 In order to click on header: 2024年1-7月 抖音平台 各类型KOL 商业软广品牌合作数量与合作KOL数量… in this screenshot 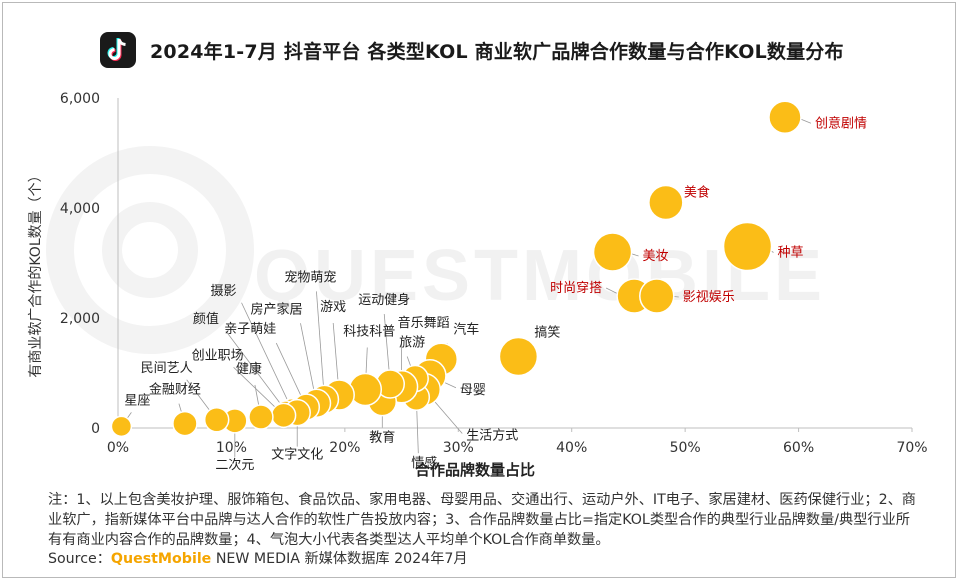, I will do `click(472, 50)`.